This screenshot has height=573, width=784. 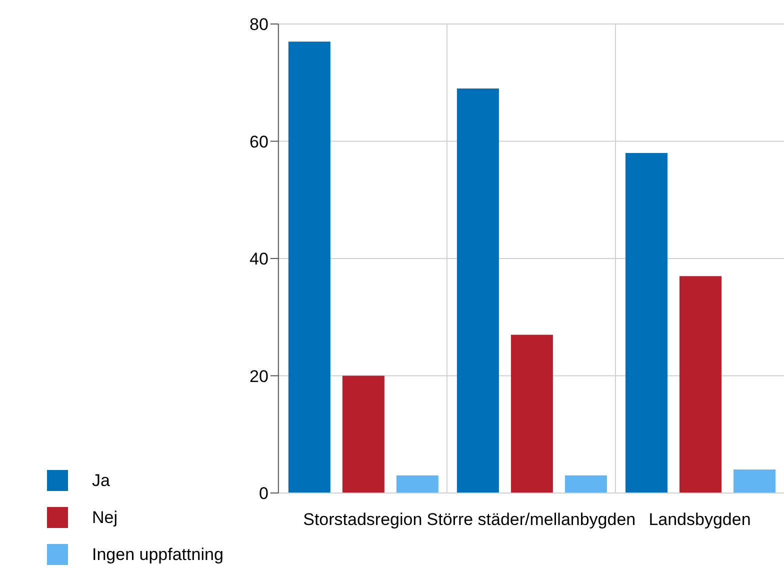 What do you see at coordinates (531, 520) in the screenshot?
I see `x-tick-label: Större städer/mellanbygden` at bounding box center [531, 520].